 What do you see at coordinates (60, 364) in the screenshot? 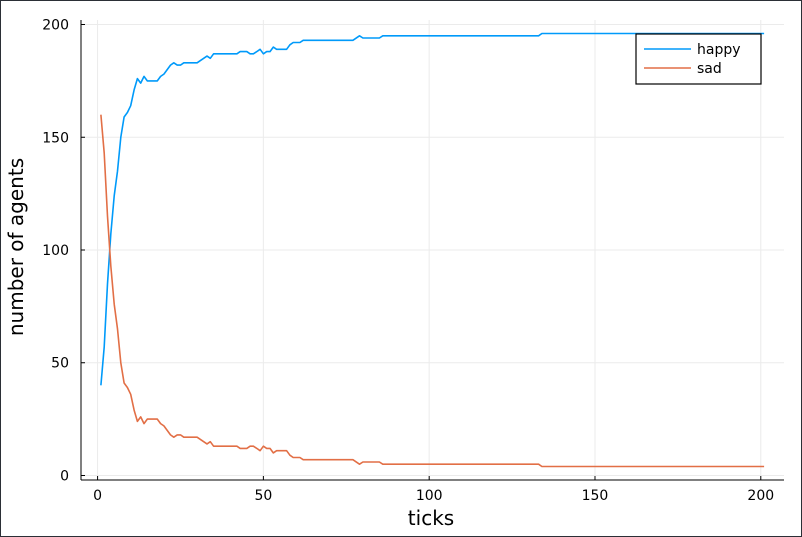
I see `y-tick-label: 50` at bounding box center [60, 364].